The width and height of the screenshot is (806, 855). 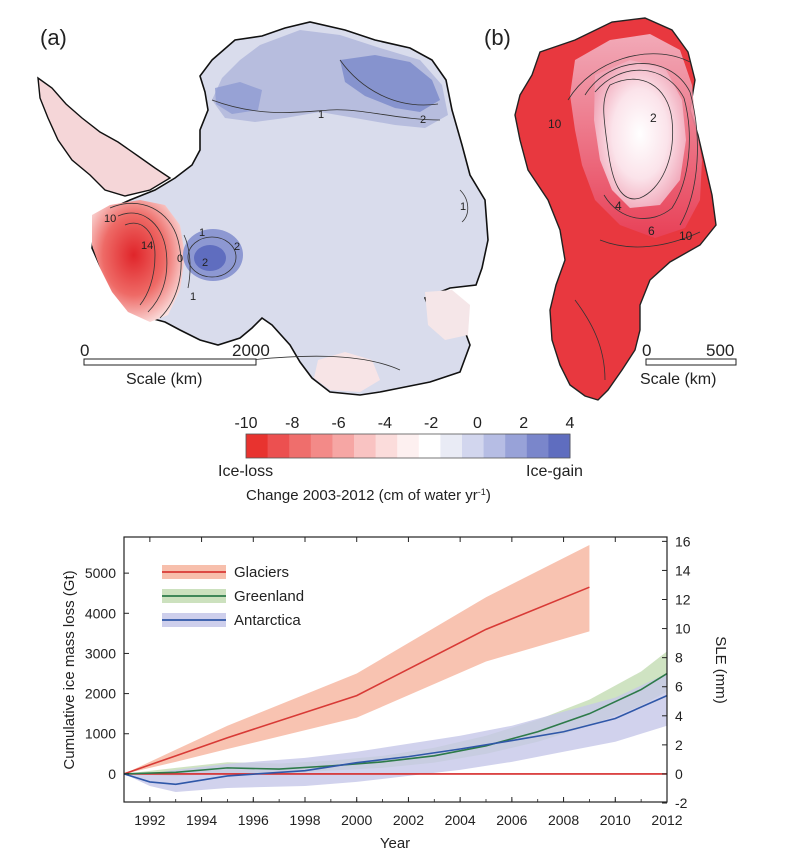 I want to click on y-right-tick-label: 16, so click(x=683, y=541).